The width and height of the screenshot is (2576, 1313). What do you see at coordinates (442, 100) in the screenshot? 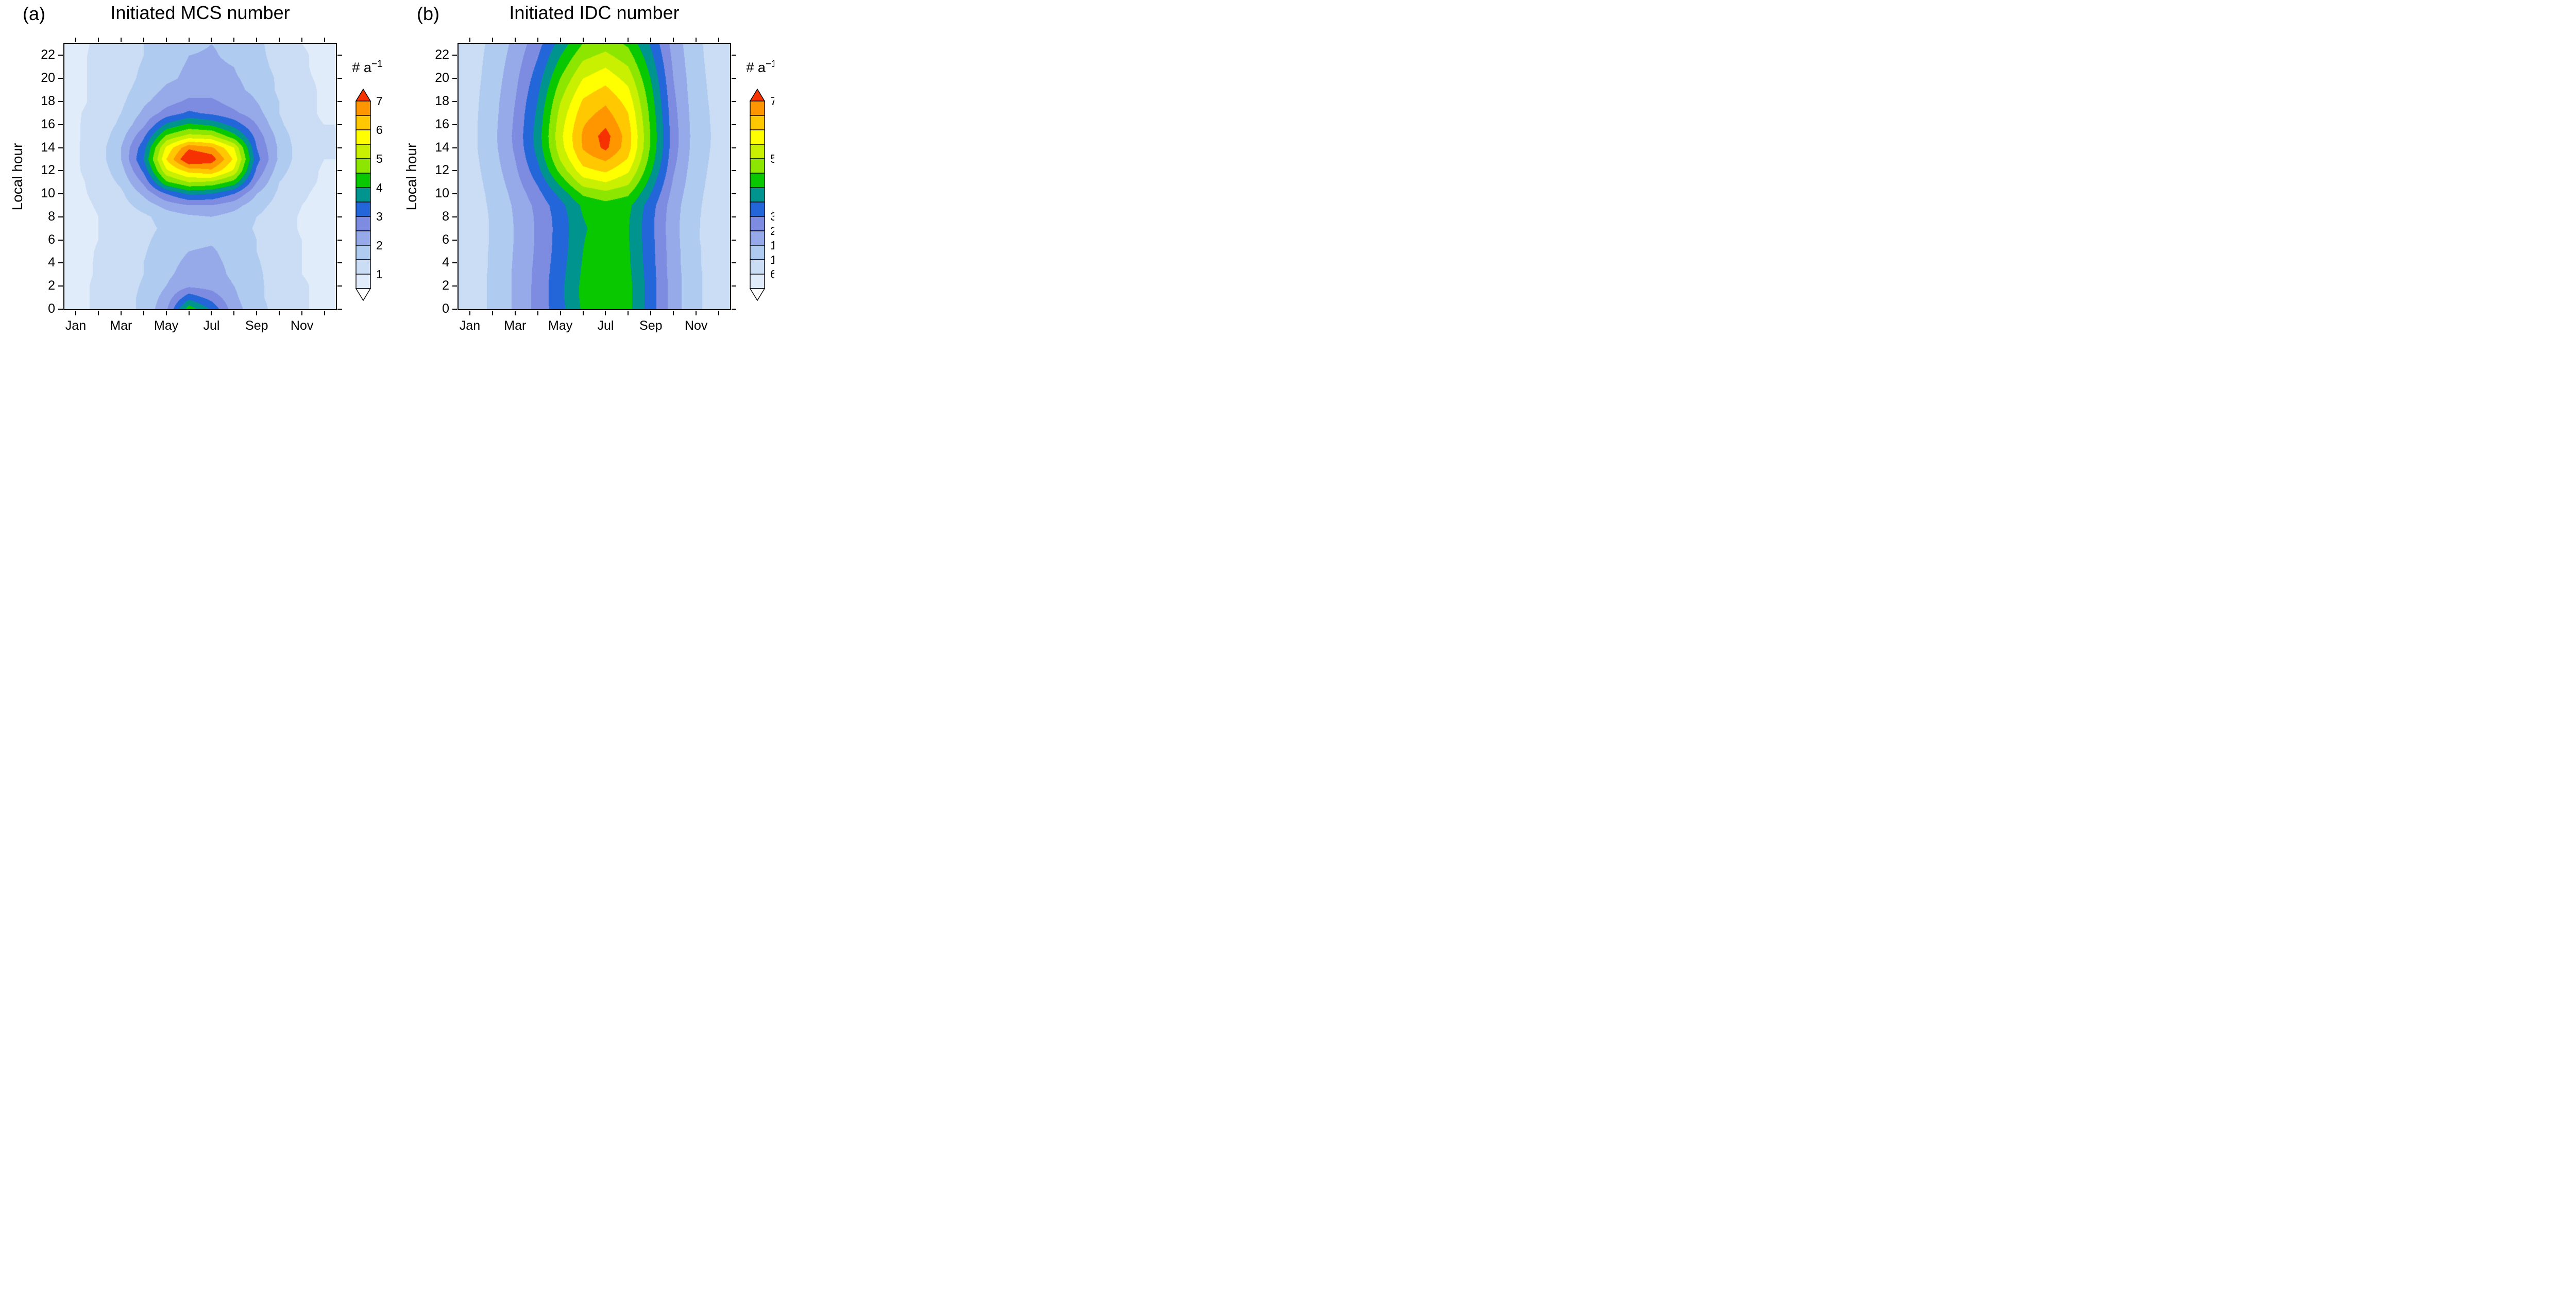
I see `y-tick-label: 18` at bounding box center [442, 100].